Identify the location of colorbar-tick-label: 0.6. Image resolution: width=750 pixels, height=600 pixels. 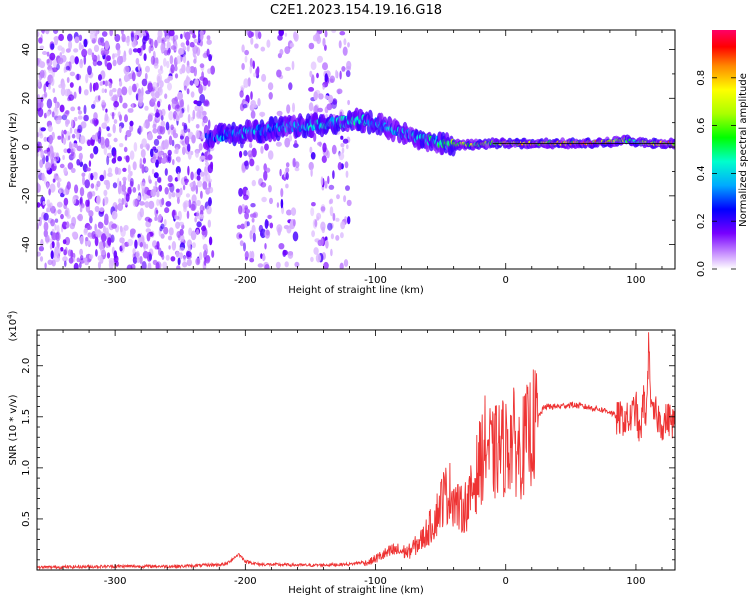
(701, 126).